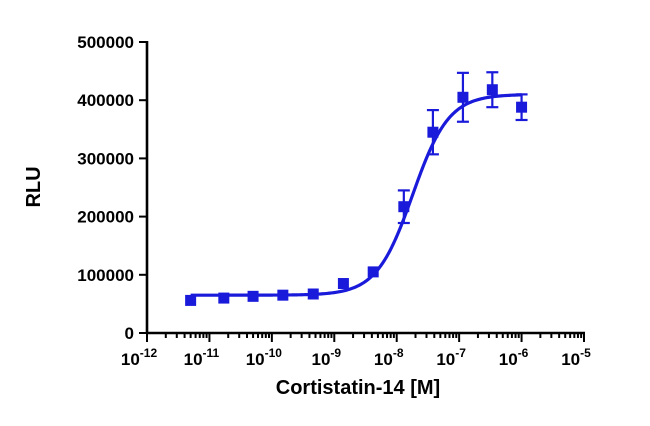 The width and height of the screenshot is (650, 426). What do you see at coordinates (576, 357) in the screenshot?
I see `x-tick-label: 10⁻⁵` at bounding box center [576, 357].